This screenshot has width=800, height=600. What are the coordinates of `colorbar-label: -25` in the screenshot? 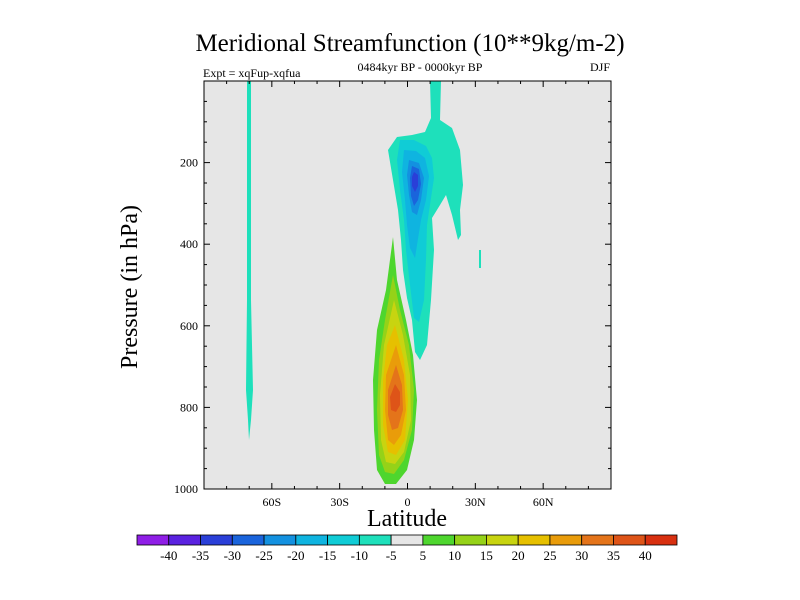 It's located at (263, 555).